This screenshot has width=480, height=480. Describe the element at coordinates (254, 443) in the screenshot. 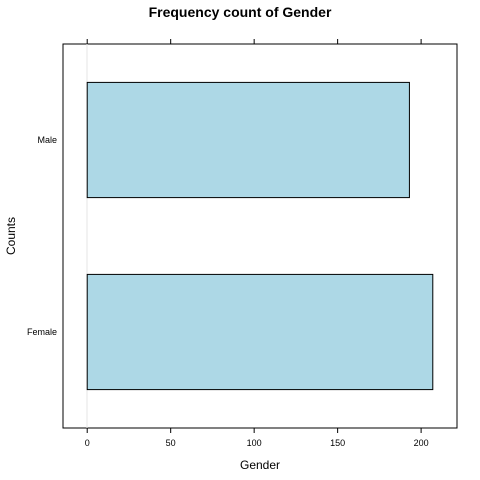

I see `x-tick-label-100: 100` at that location.